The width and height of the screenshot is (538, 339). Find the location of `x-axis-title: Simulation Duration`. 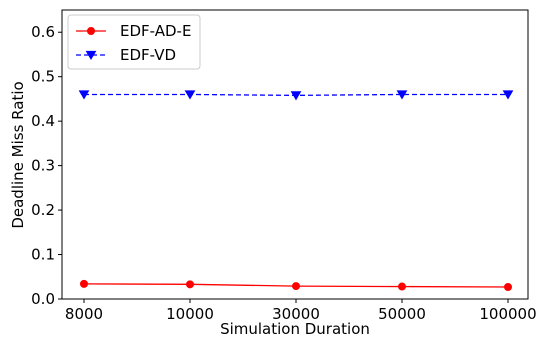

x-axis-title: Simulation Duration is located at coordinates (295, 329).